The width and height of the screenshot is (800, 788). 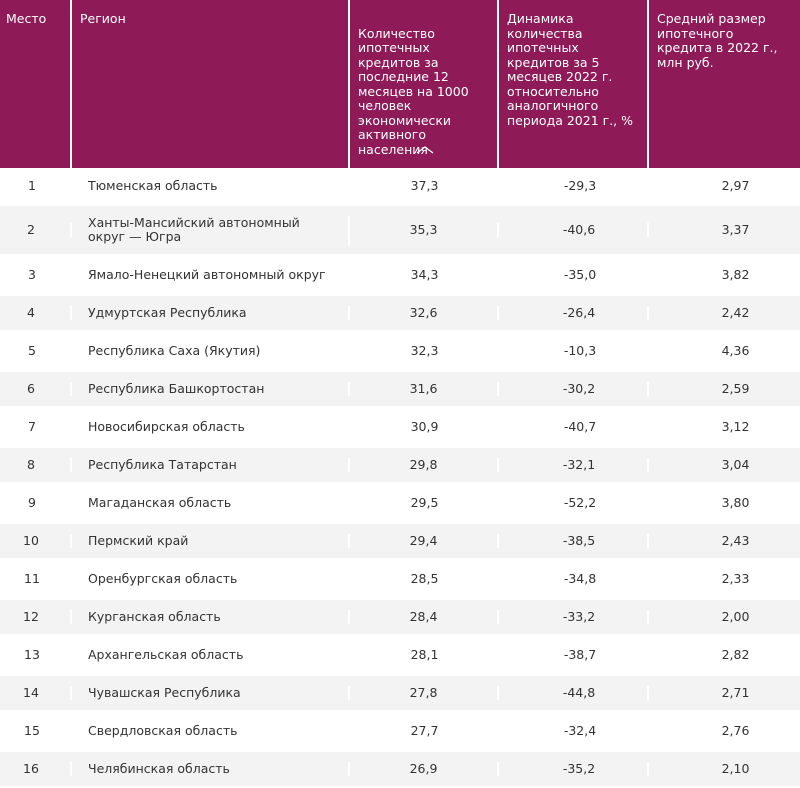 I want to click on cell-loans-dynamics: -10,3, so click(x=580, y=350).